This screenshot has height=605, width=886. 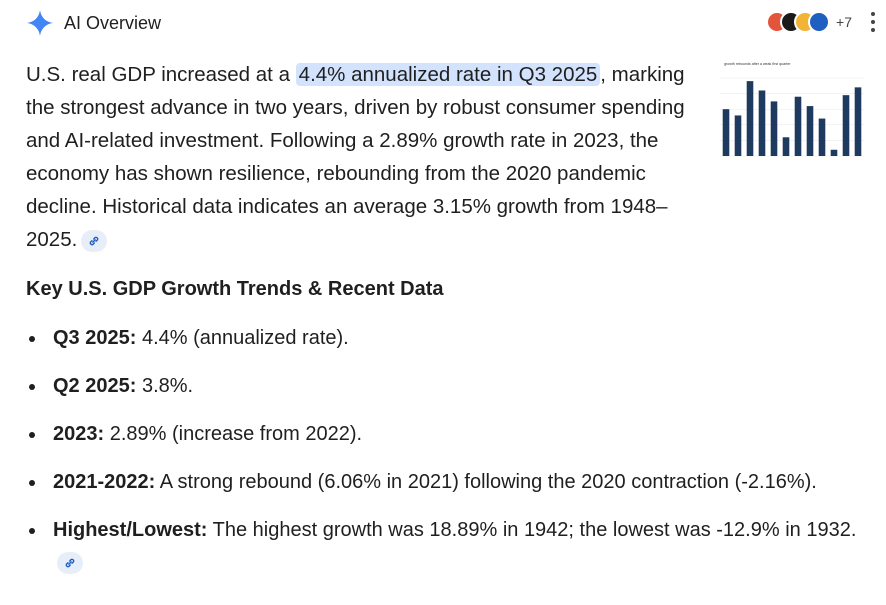 What do you see at coordinates (844, 22) in the screenshot?
I see `sources-more-count: +7` at bounding box center [844, 22].